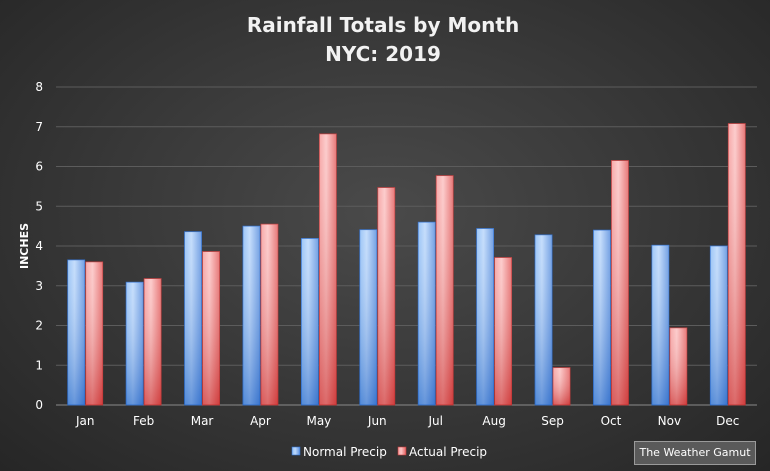 Image resolution: width=770 pixels, height=471 pixels. I want to click on y-tick-label: 1, so click(39, 365).